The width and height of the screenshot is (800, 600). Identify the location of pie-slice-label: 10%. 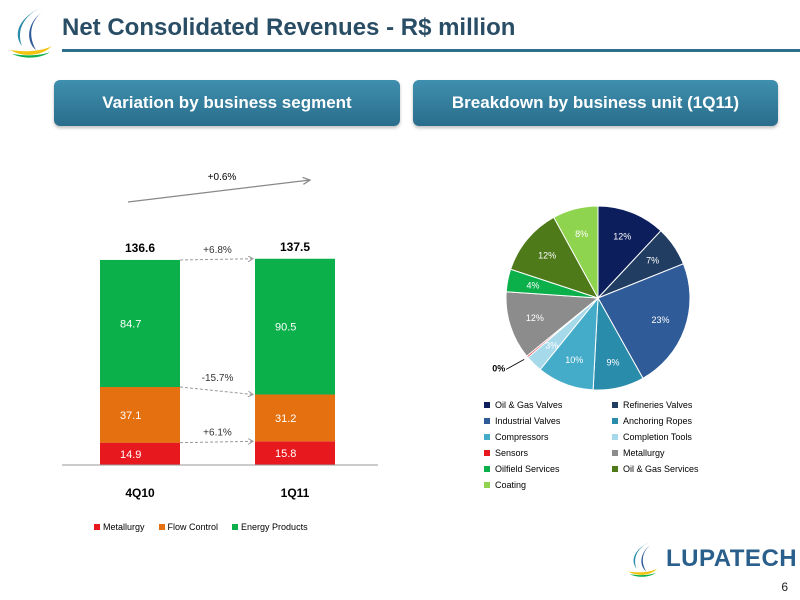
(574, 360).